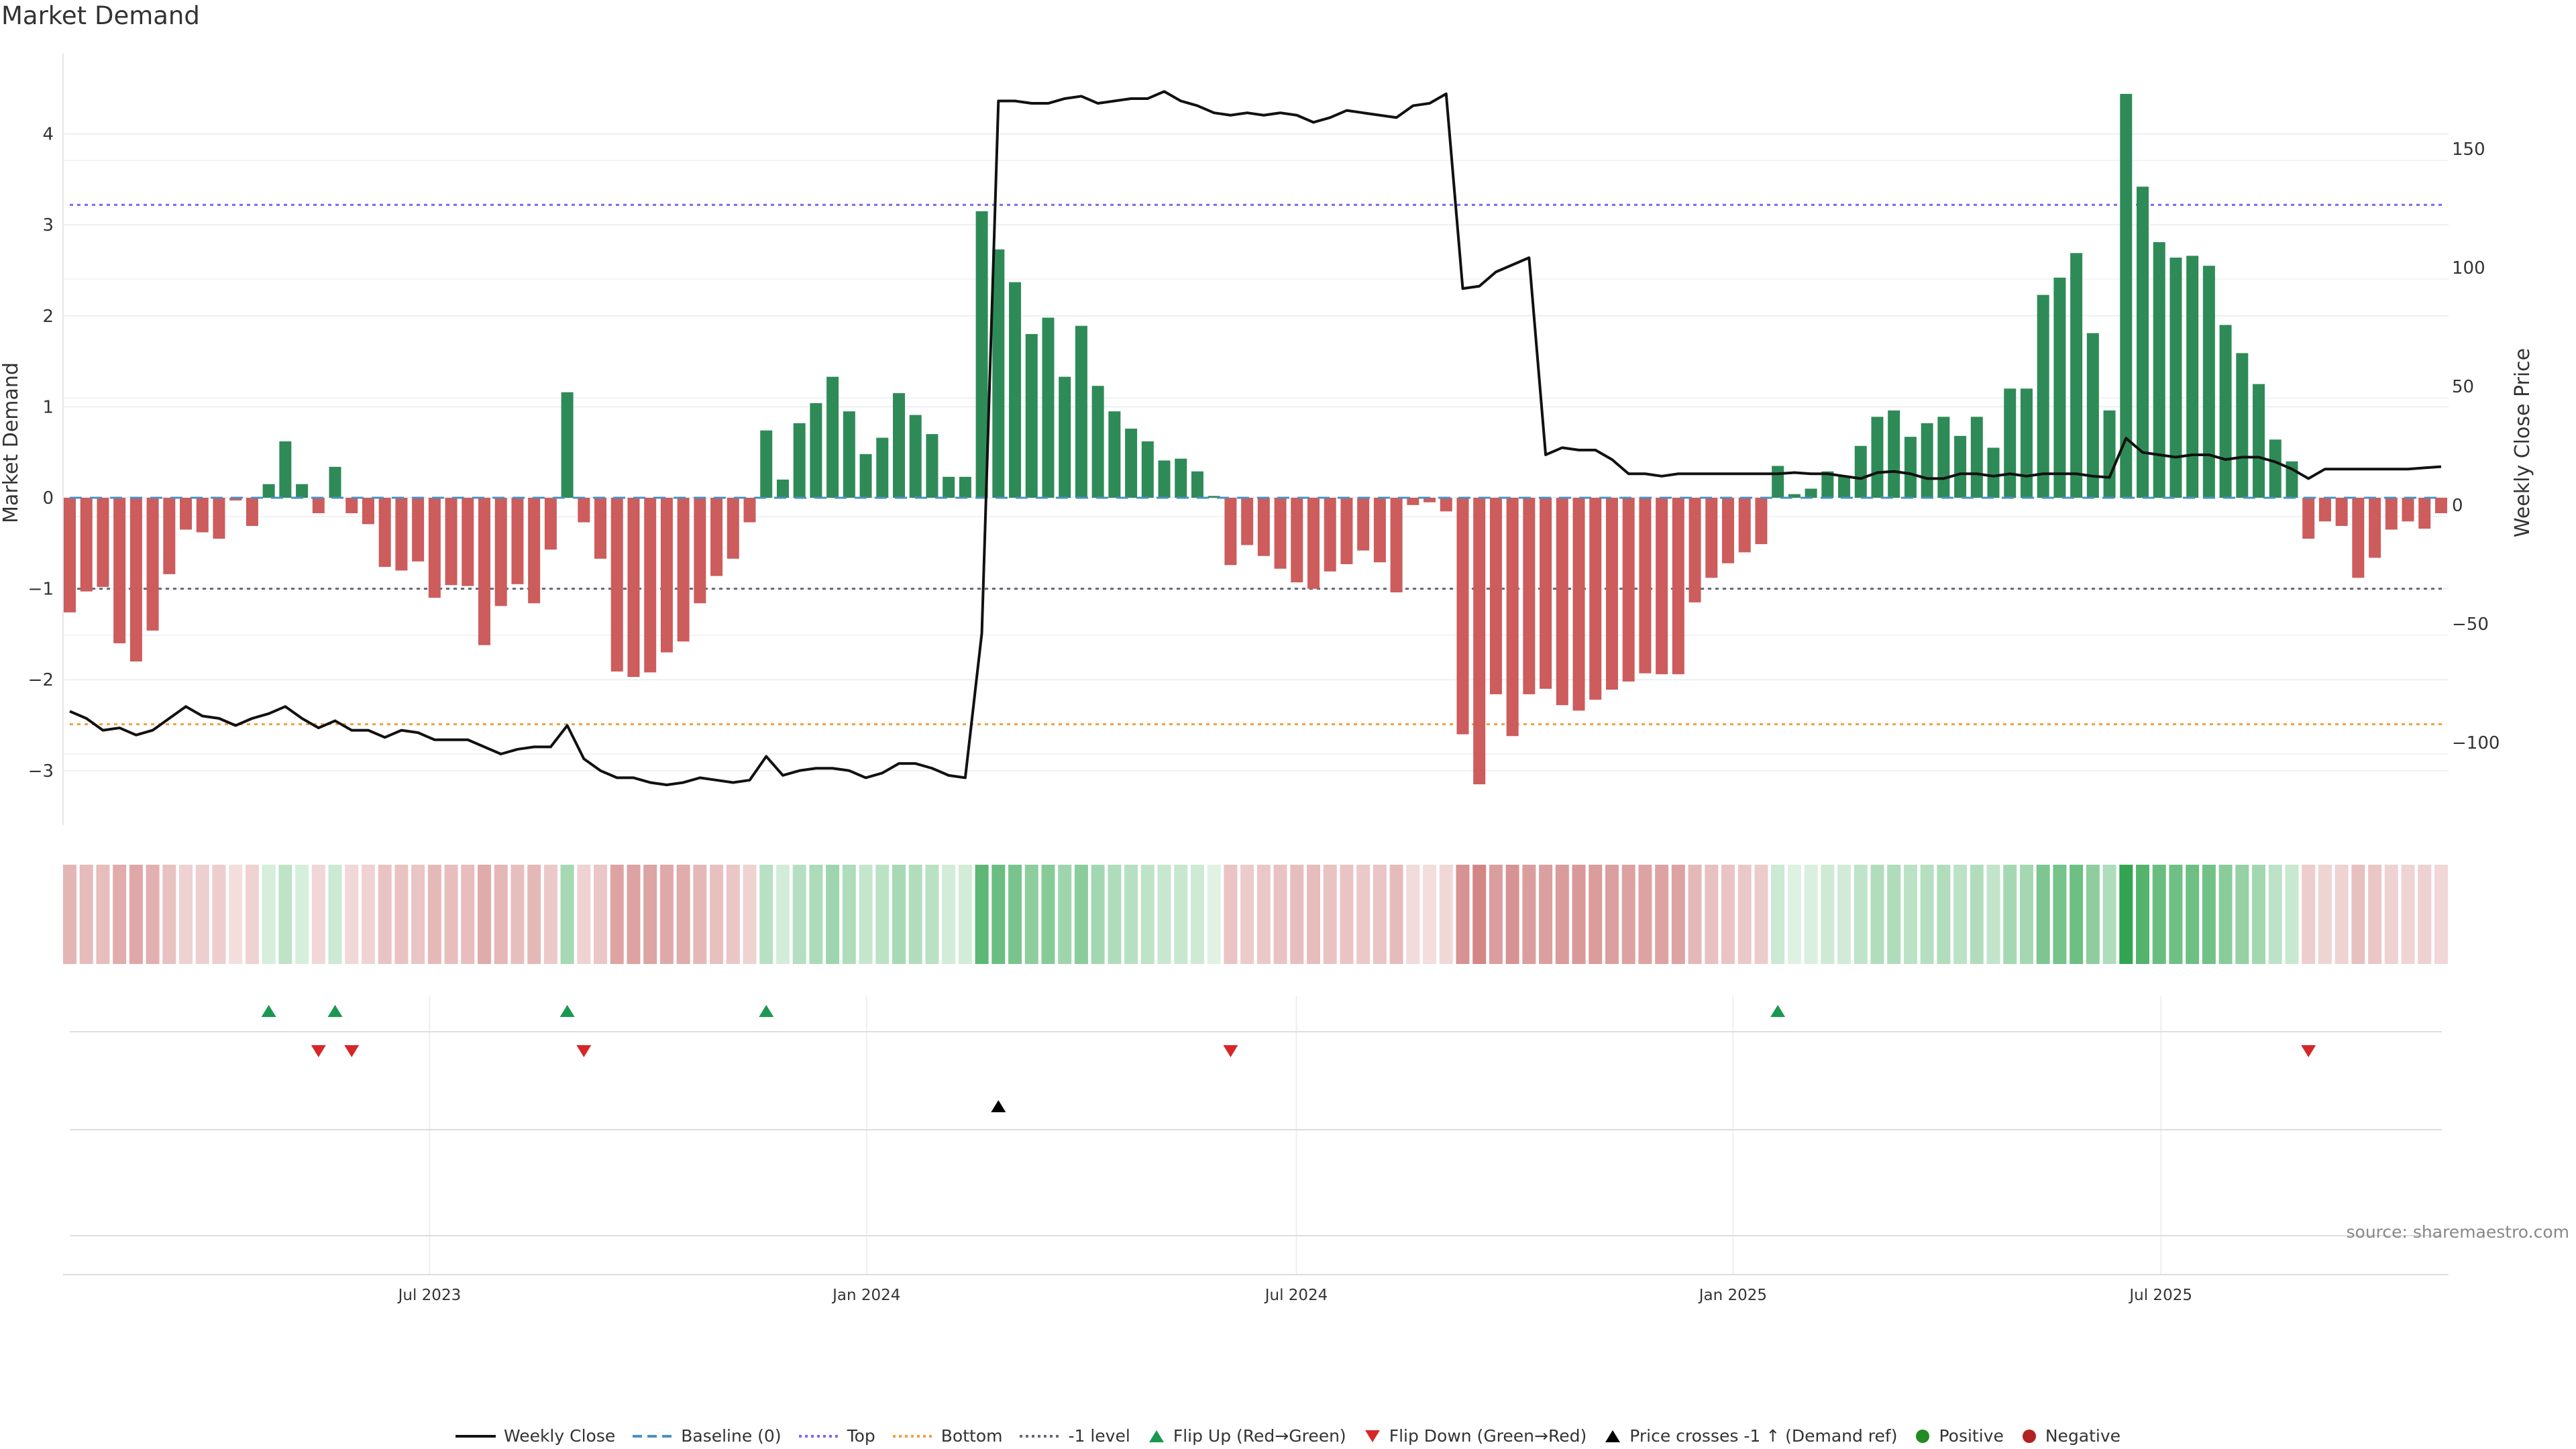  Describe the element at coordinates (731, 1436) in the screenshot. I see `legend-label: Baseline (0)` at that location.